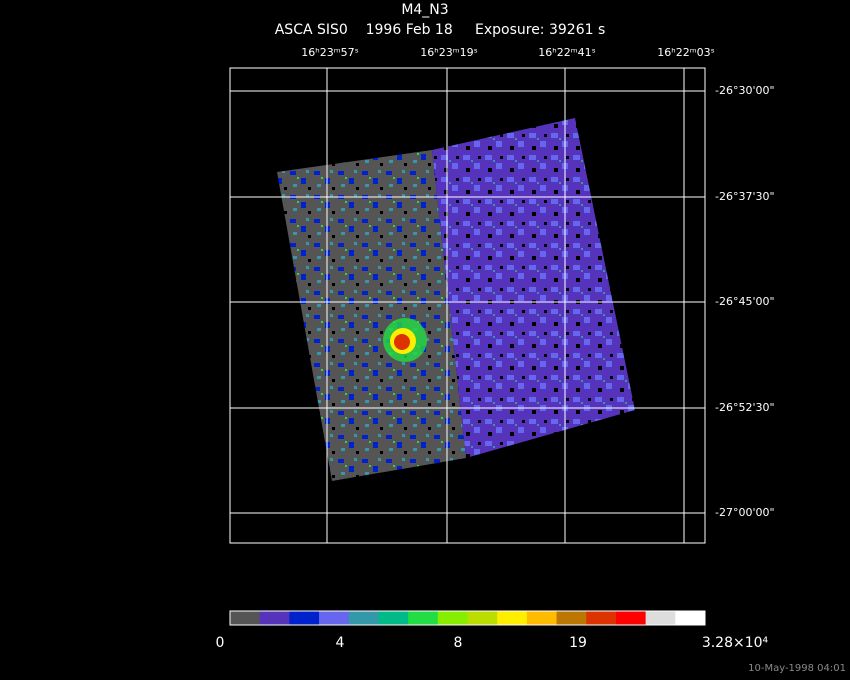 This screenshot has width=850, height=680. I want to click on source, so click(405, 340).